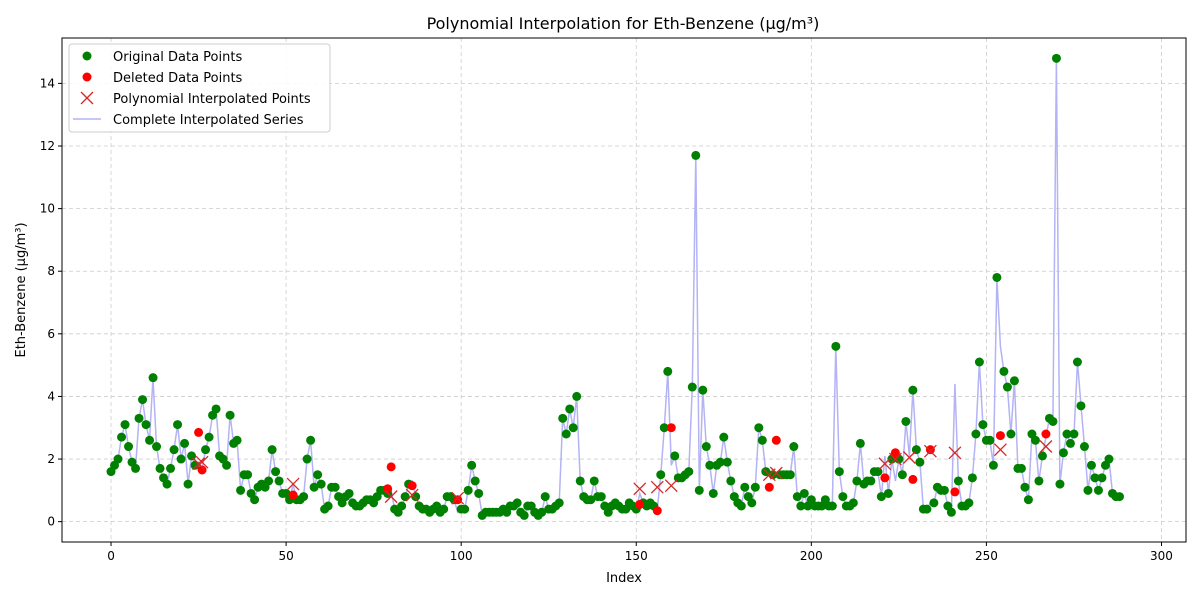 This screenshot has height=600, width=1200. Describe the element at coordinates (212, 99) in the screenshot. I see `legend-label-interpolated: Polynomial Interpolated Points` at that location.